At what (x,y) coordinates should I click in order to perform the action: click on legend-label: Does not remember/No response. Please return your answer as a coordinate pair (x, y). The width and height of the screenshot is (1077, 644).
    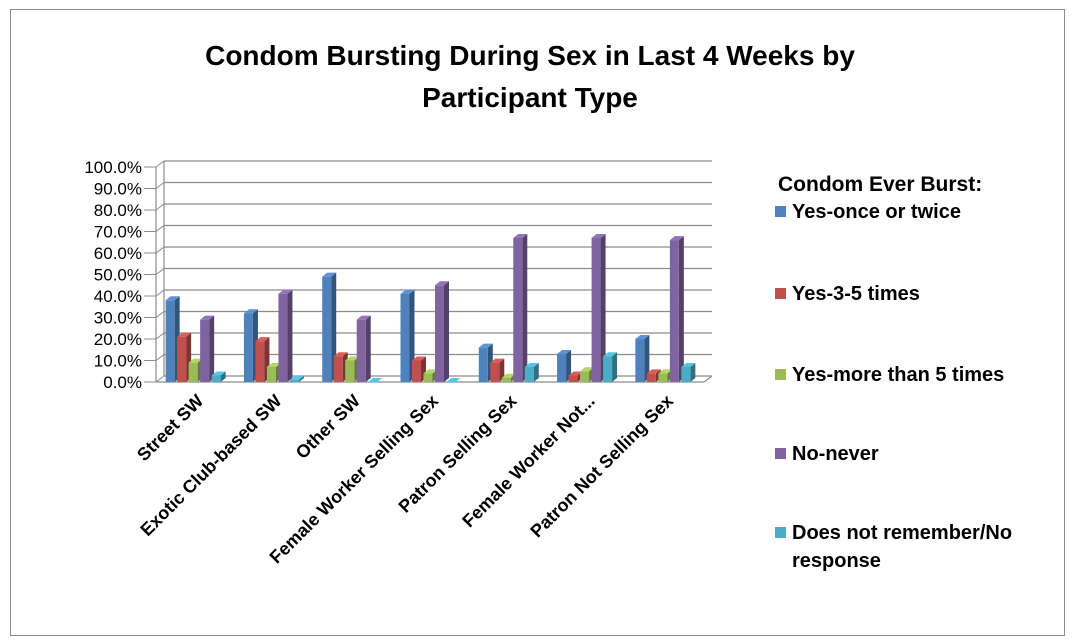
    Looking at the image, I should click on (902, 547).